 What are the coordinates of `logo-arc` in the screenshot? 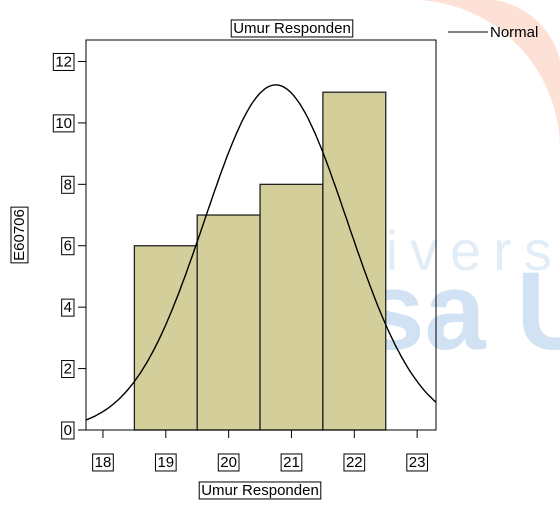 It's located at (480, 75).